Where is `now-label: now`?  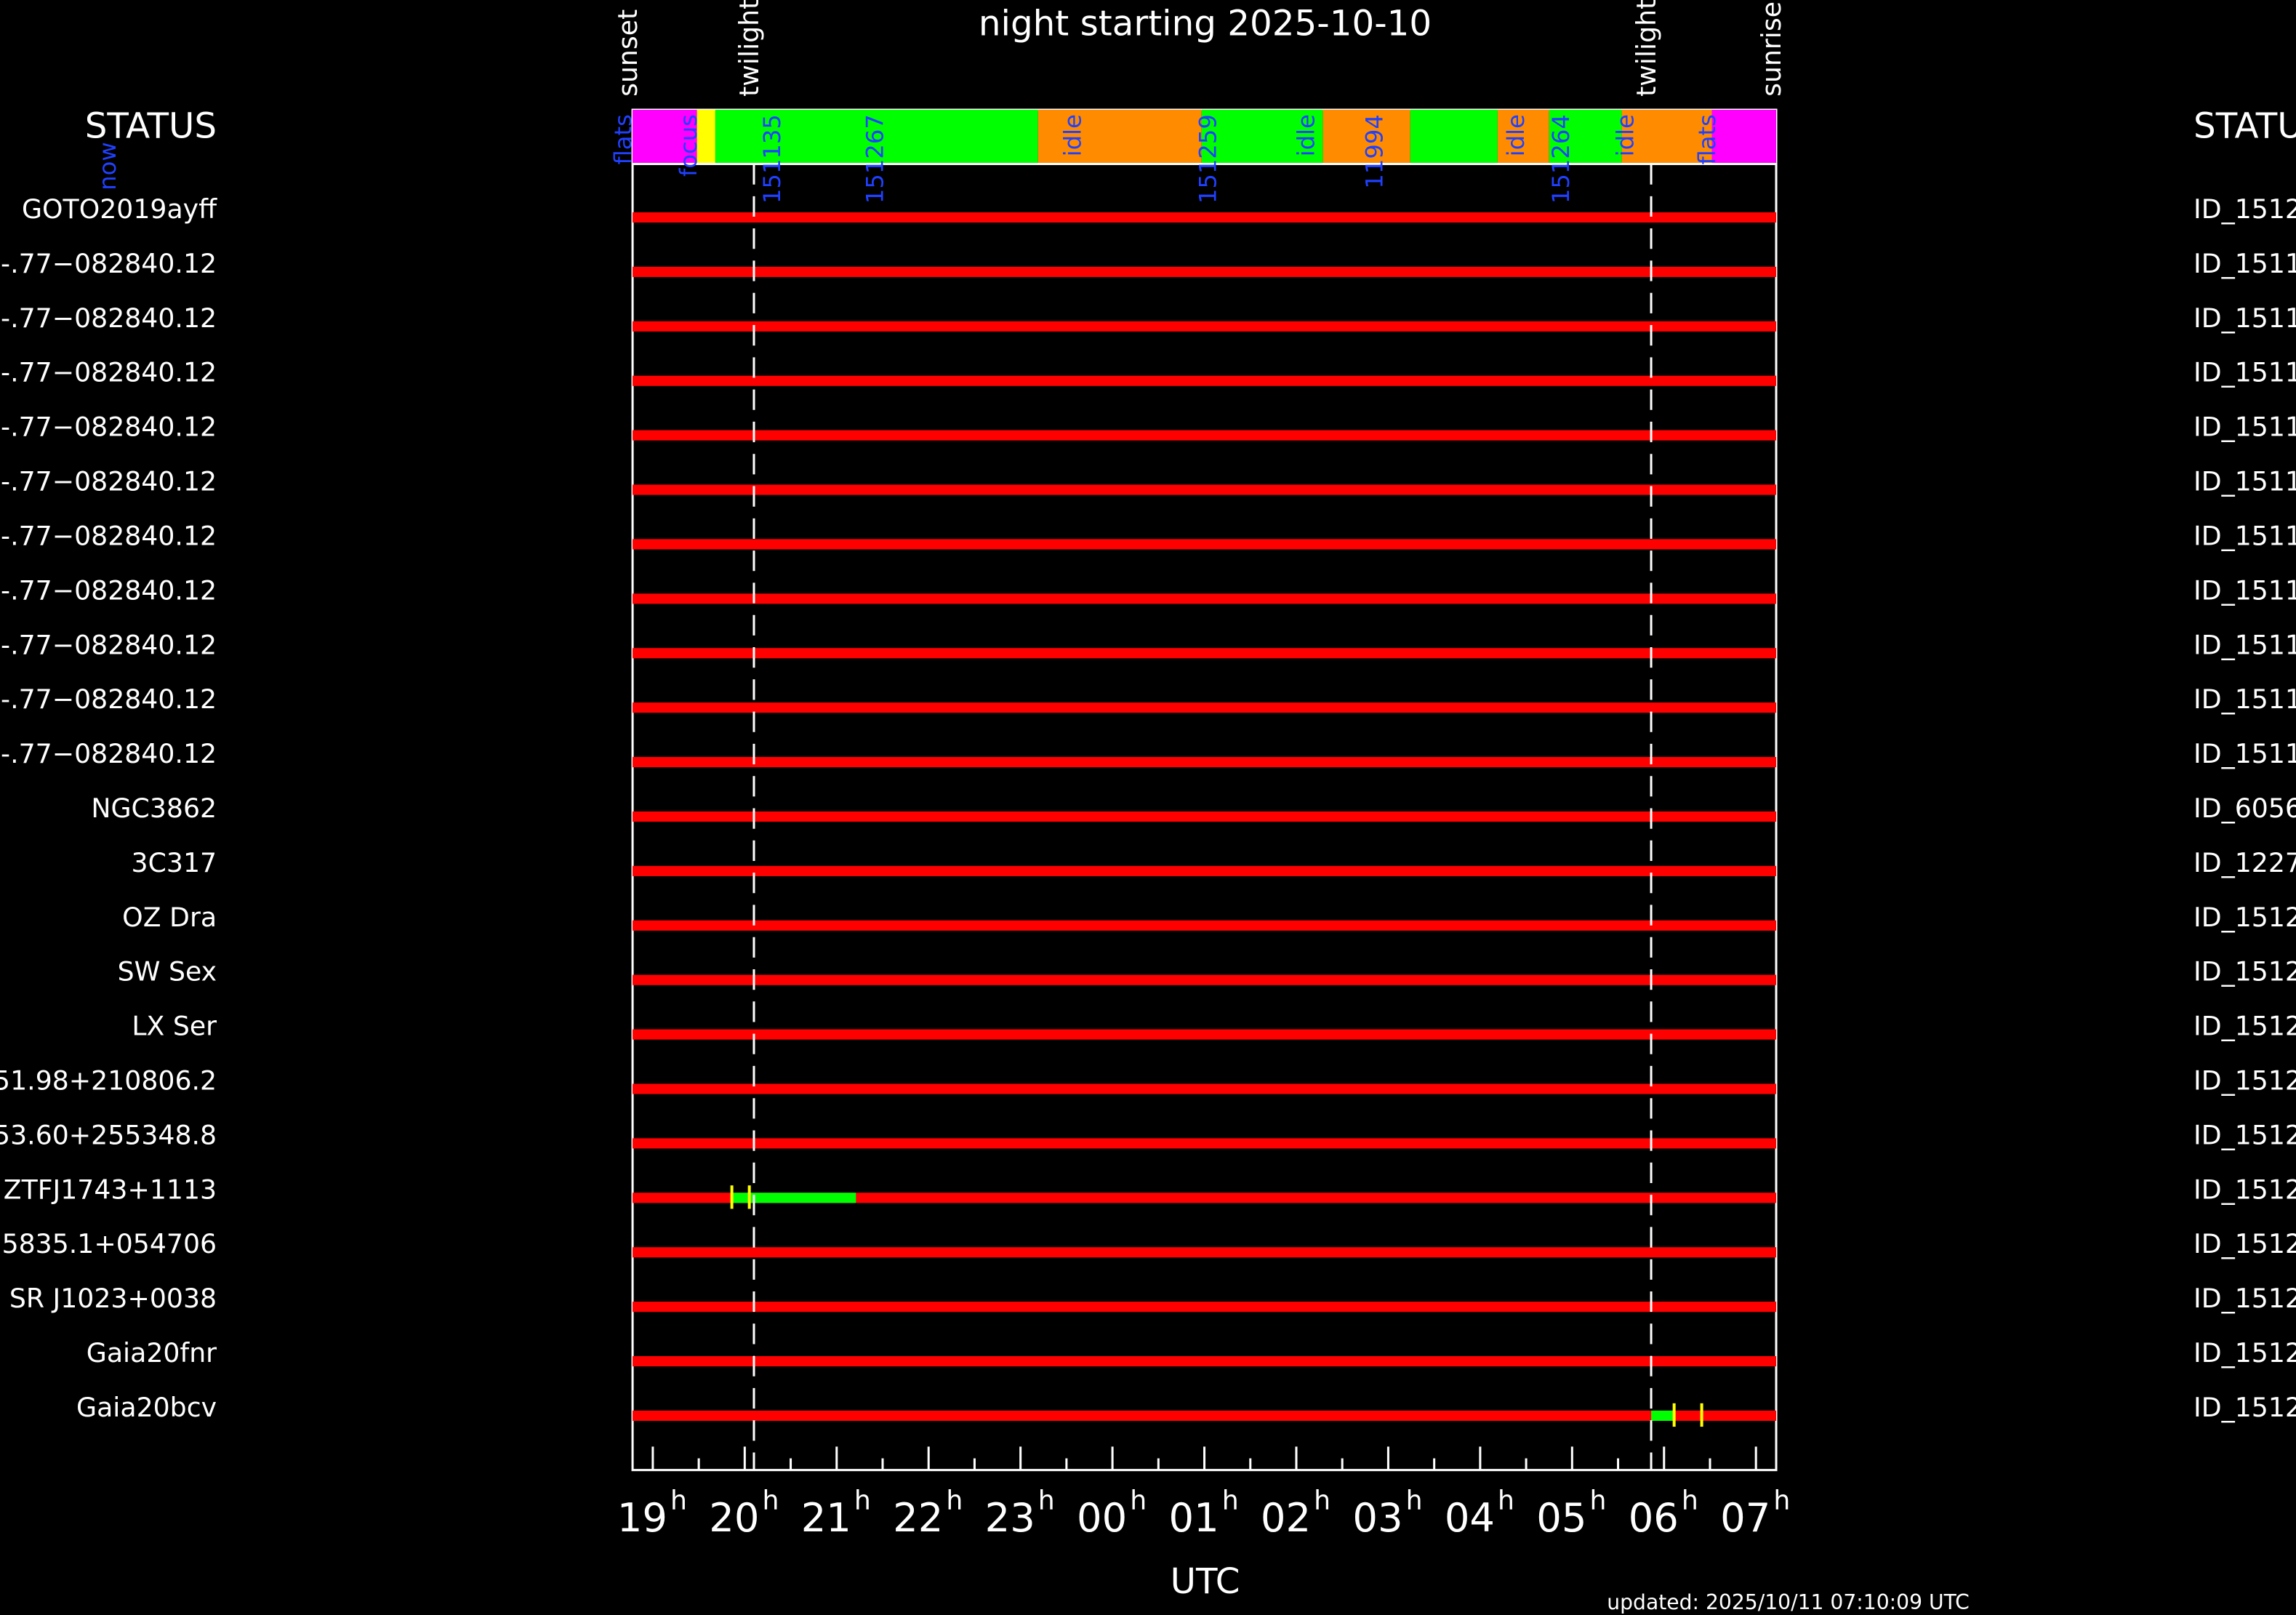 now-label: now is located at coordinates (107, 166).